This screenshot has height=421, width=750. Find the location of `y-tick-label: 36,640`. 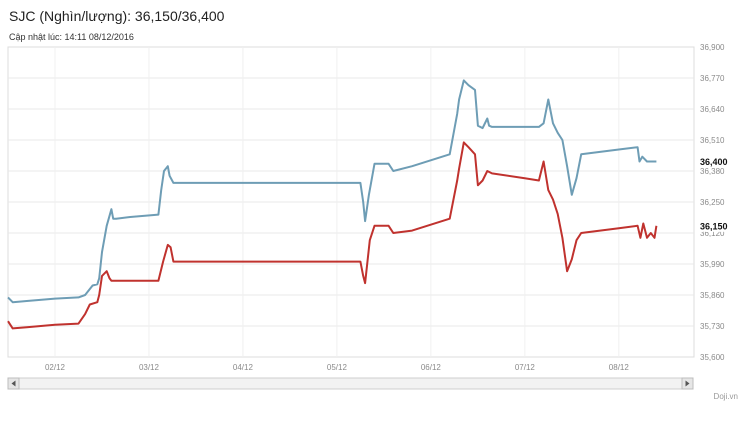

y-tick-label: 36,640 is located at coordinates (712, 109).